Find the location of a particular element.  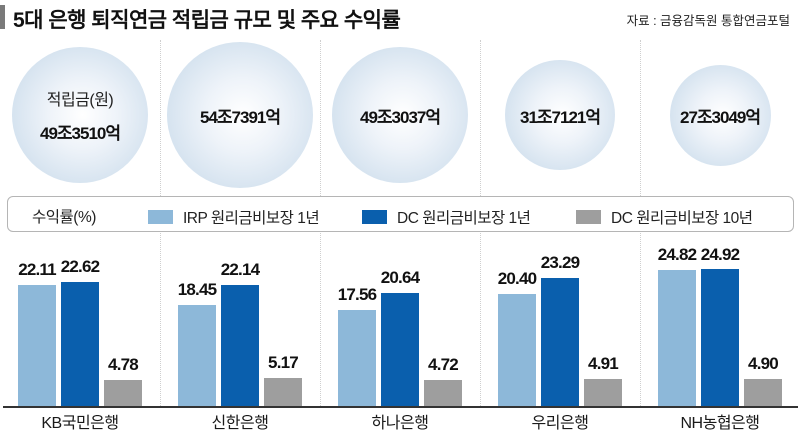

bar-value: 4.91 is located at coordinates (603, 363).